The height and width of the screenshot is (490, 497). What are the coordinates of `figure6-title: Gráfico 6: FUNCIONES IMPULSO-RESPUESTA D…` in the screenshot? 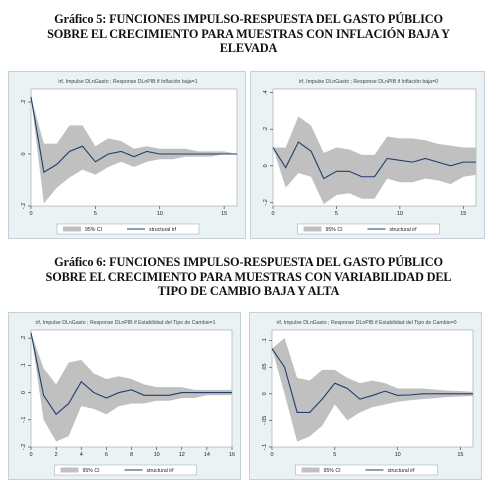 It's located at (248, 277).